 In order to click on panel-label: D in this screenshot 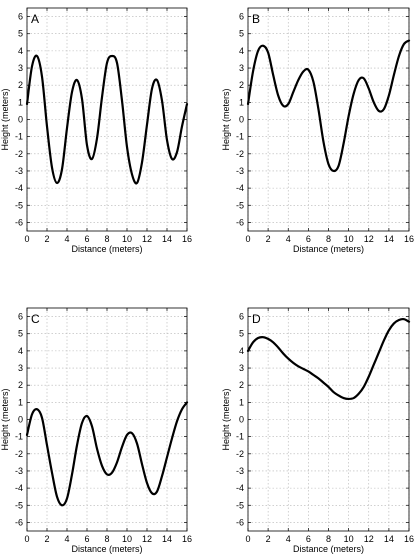, I will do `click(256, 319)`.